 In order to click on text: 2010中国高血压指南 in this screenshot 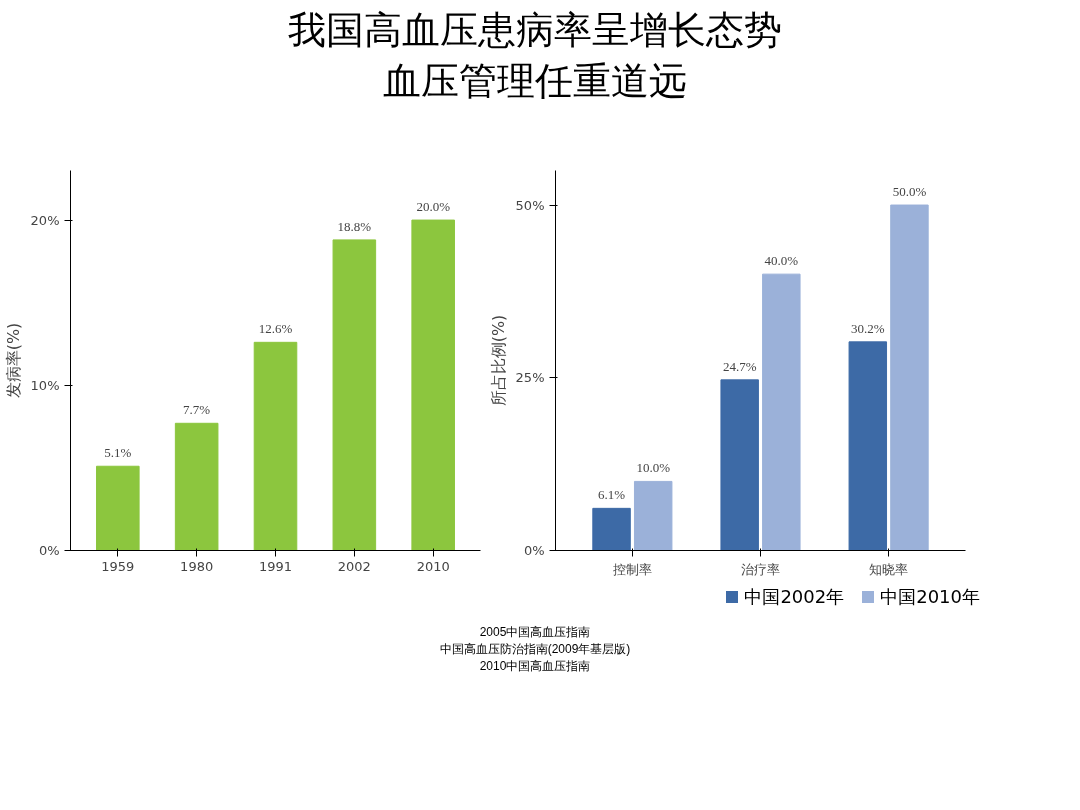, I will do `click(535, 666)`.